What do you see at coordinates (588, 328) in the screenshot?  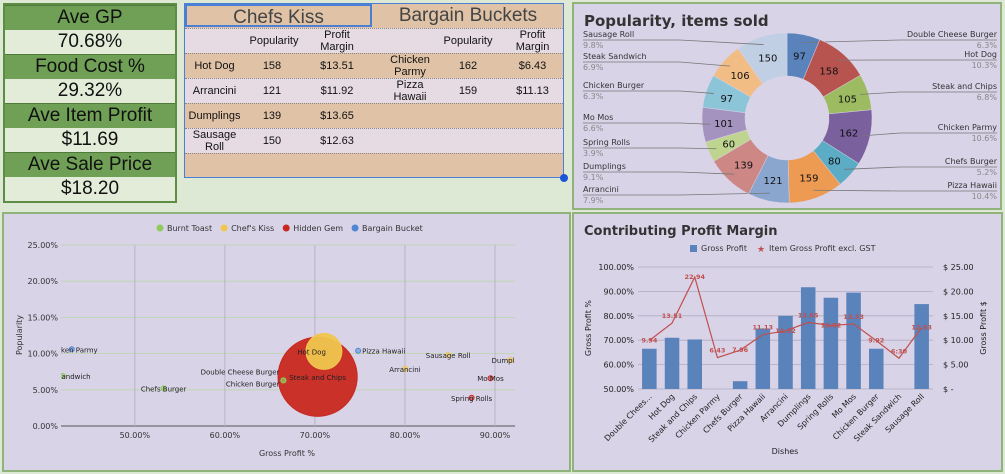 I see `y-axis-title: Gross Profit %` at bounding box center [588, 328].